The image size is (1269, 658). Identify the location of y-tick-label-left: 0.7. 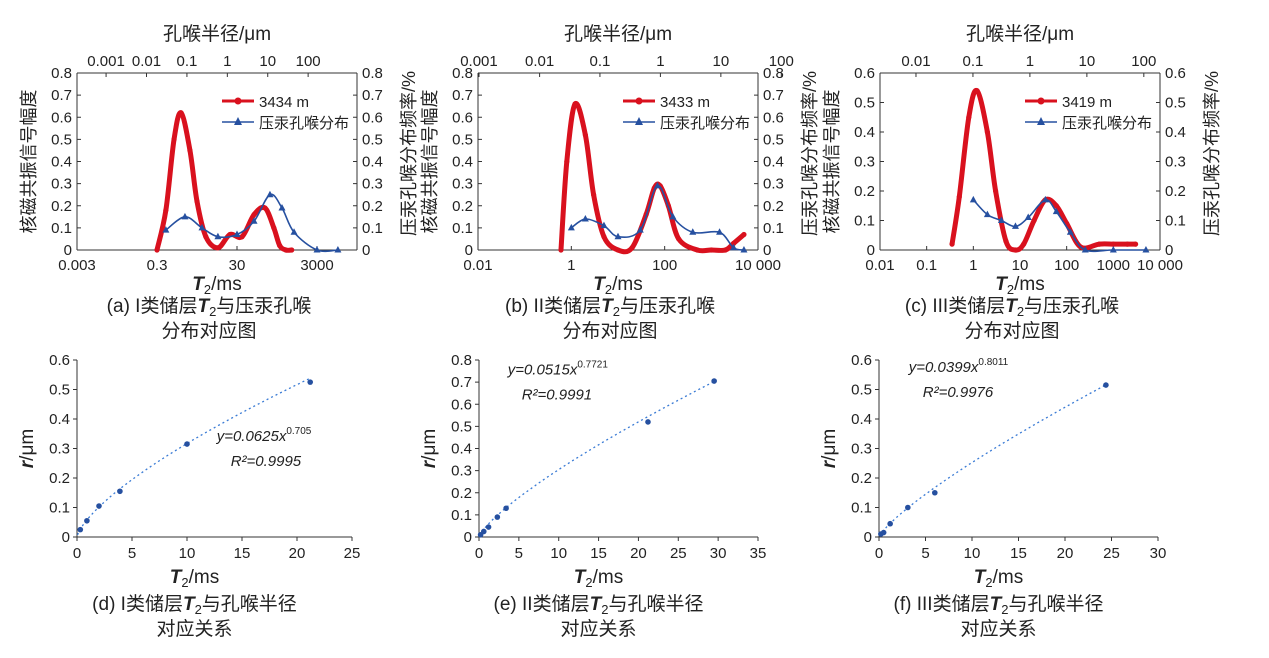
(462, 95).